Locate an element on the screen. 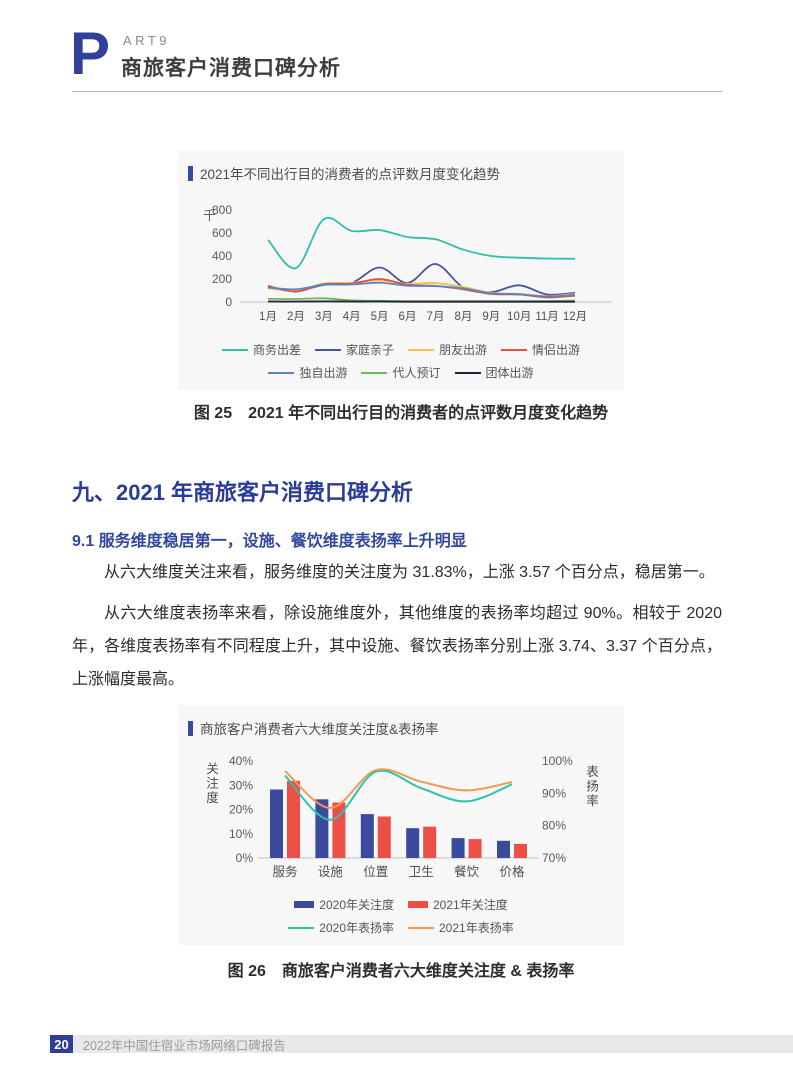 This screenshot has height=1077, width=793. y-tick-label: 600 is located at coordinates (222, 233).